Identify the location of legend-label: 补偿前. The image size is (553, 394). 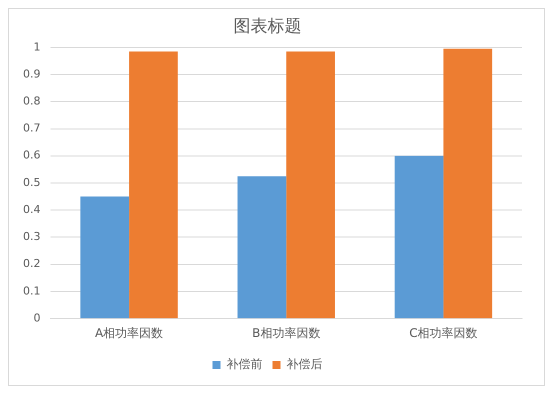
(244, 364).